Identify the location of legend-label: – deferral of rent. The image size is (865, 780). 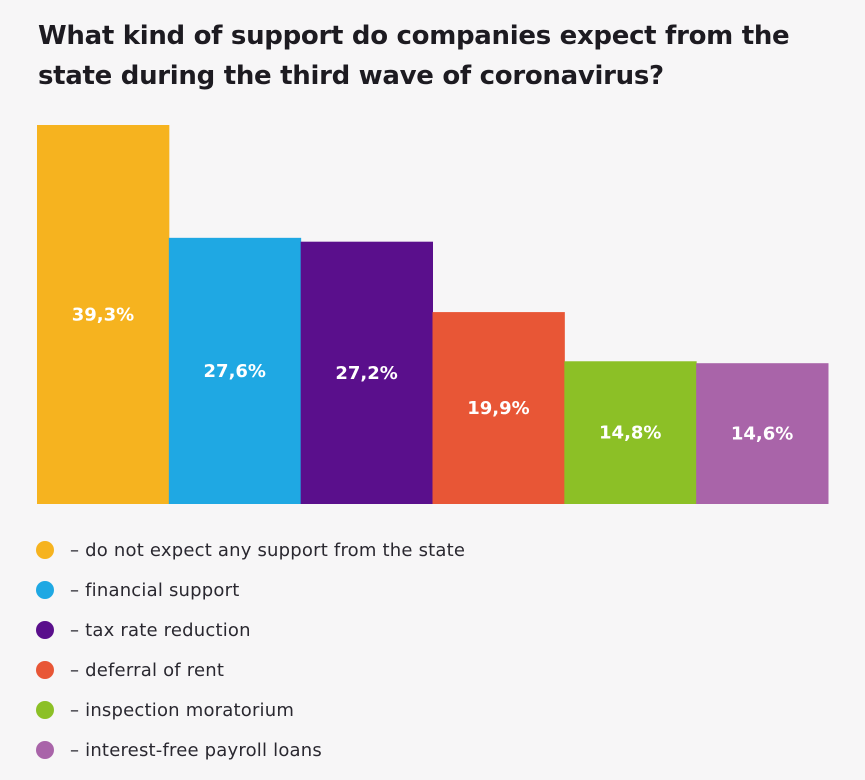
(147, 670).